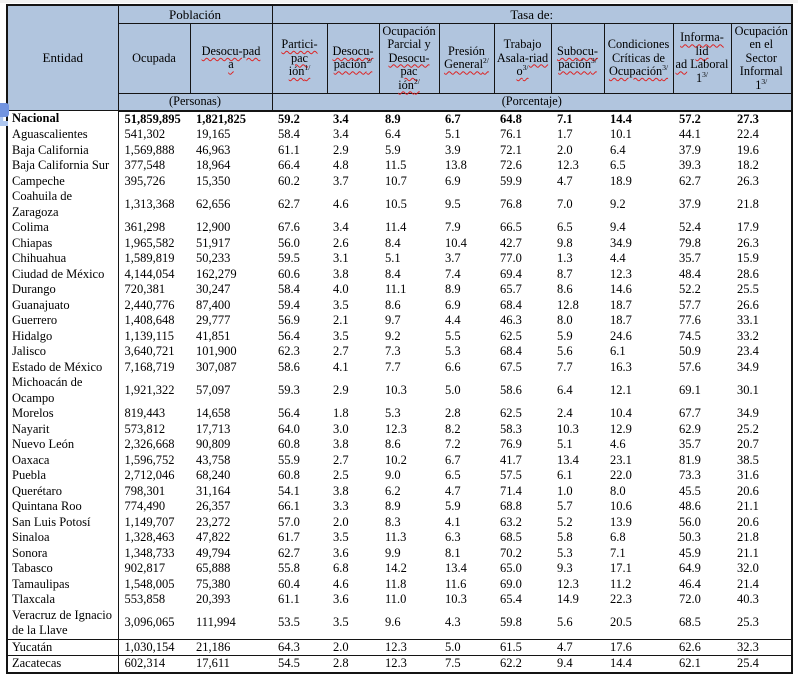 The width and height of the screenshot is (798, 674). What do you see at coordinates (289, 413) in the screenshot?
I see `value-cell: 56.4` at bounding box center [289, 413].